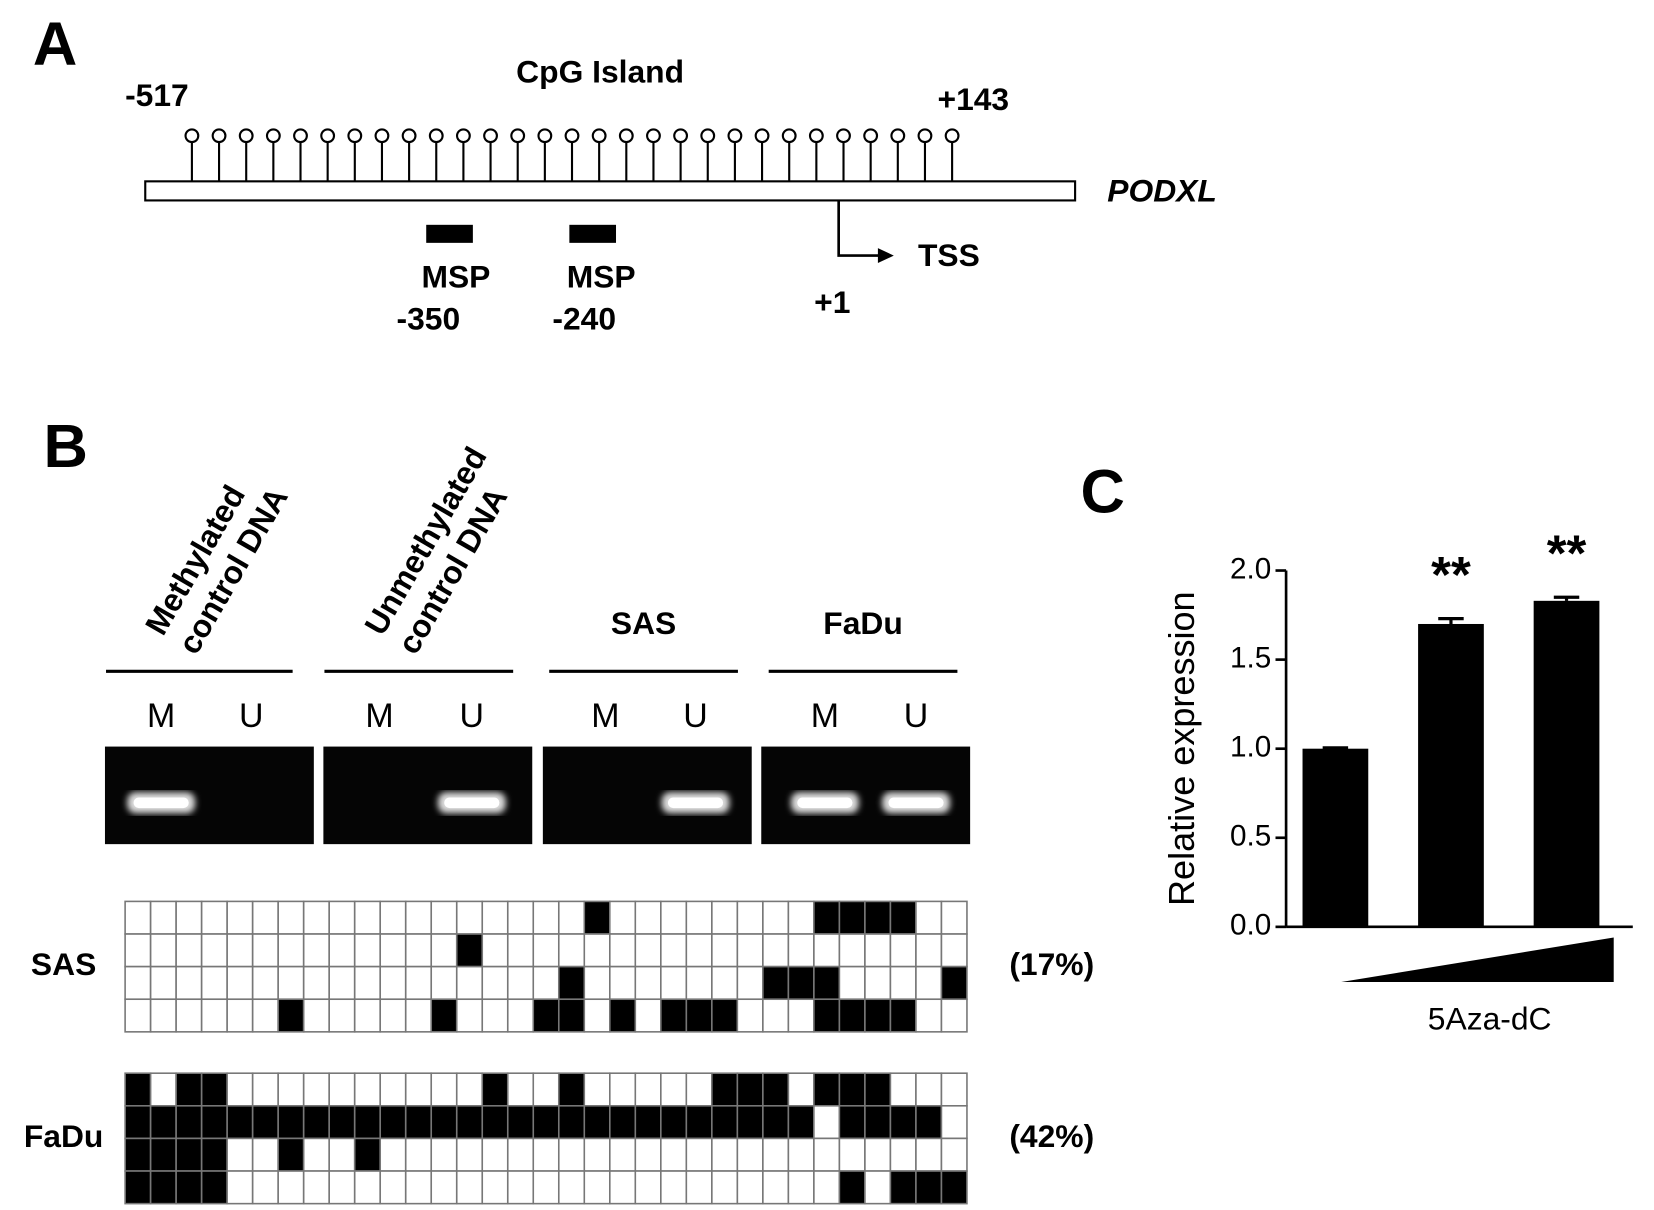 The height and width of the screenshot is (1210, 1654). What do you see at coordinates (455, 276) in the screenshot?
I see `primer-label: MSP` at bounding box center [455, 276].